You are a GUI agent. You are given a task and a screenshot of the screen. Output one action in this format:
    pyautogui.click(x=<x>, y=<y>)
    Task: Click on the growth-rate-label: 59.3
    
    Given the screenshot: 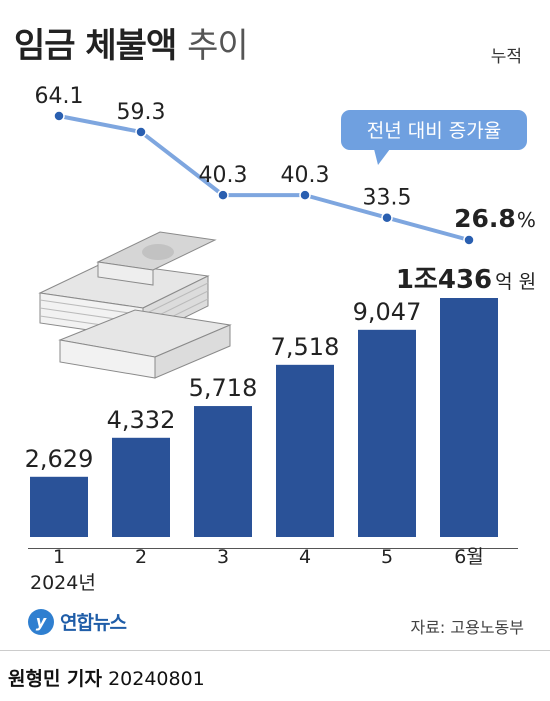 What is the action you would take?
    pyautogui.click(x=141, y=112)
    